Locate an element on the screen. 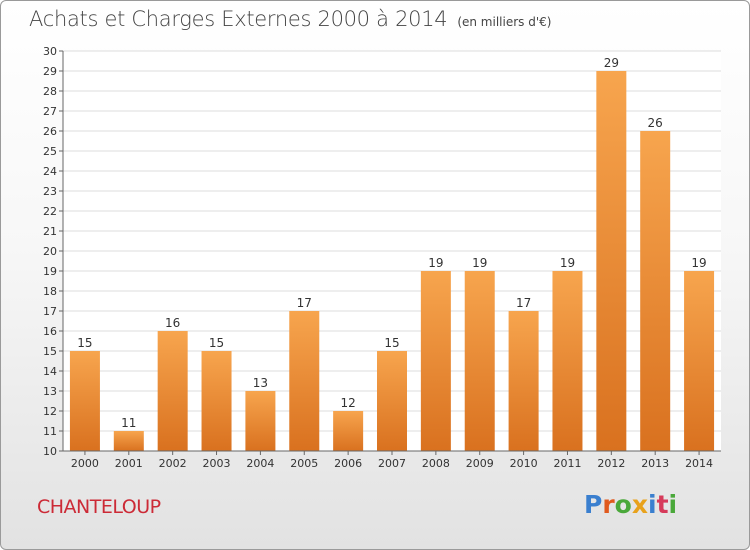 The image size is (750, 550). y-tick-label: 12 is located at coordinates (50, 411).